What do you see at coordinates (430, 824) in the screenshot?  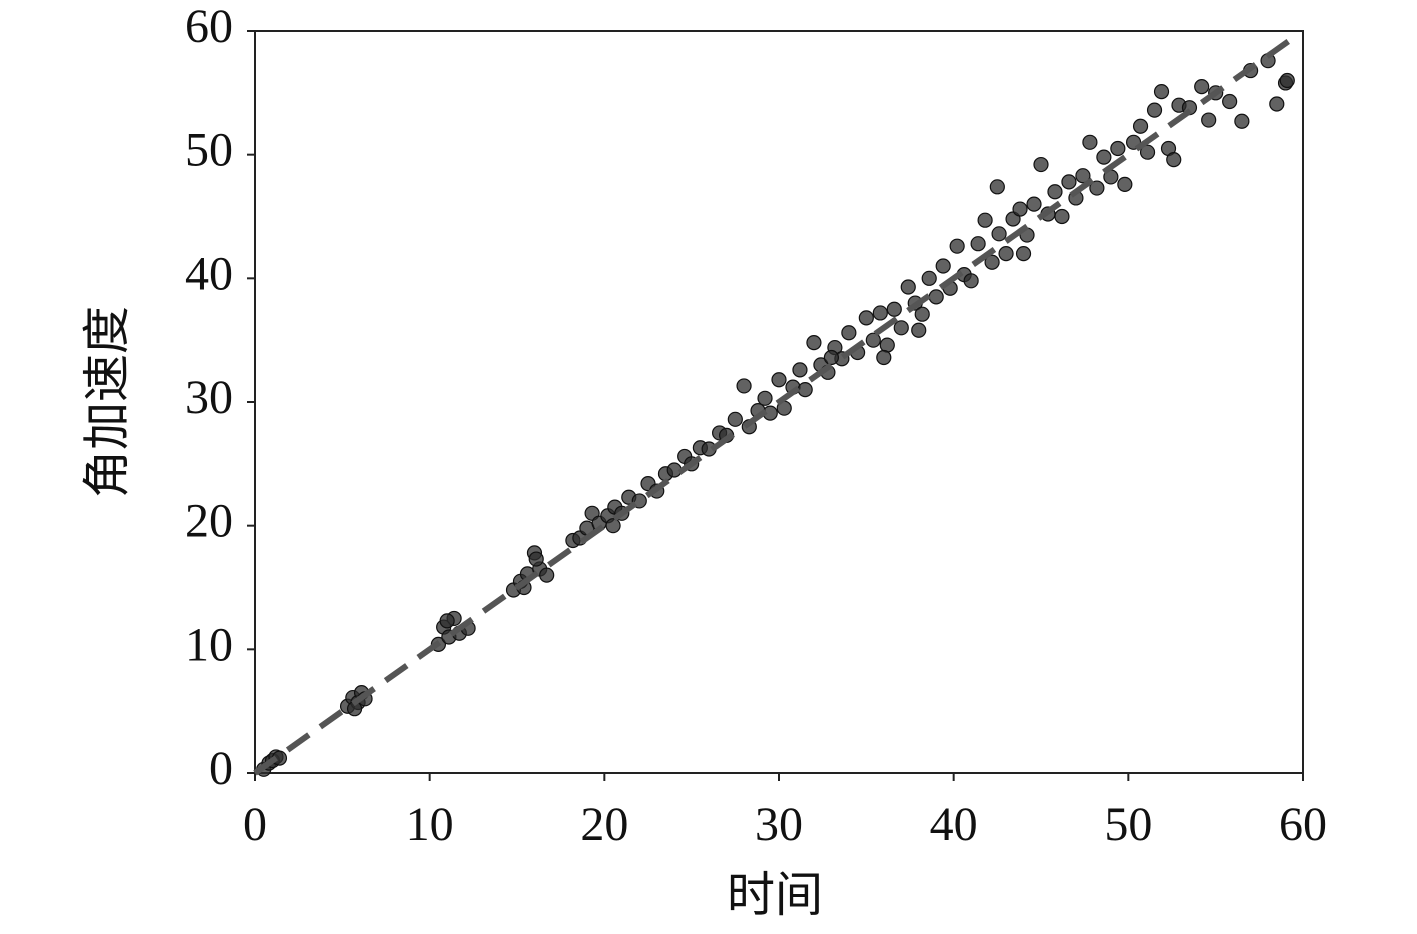 I see `x-tick-label: 10` at bounding box center [430, 824].